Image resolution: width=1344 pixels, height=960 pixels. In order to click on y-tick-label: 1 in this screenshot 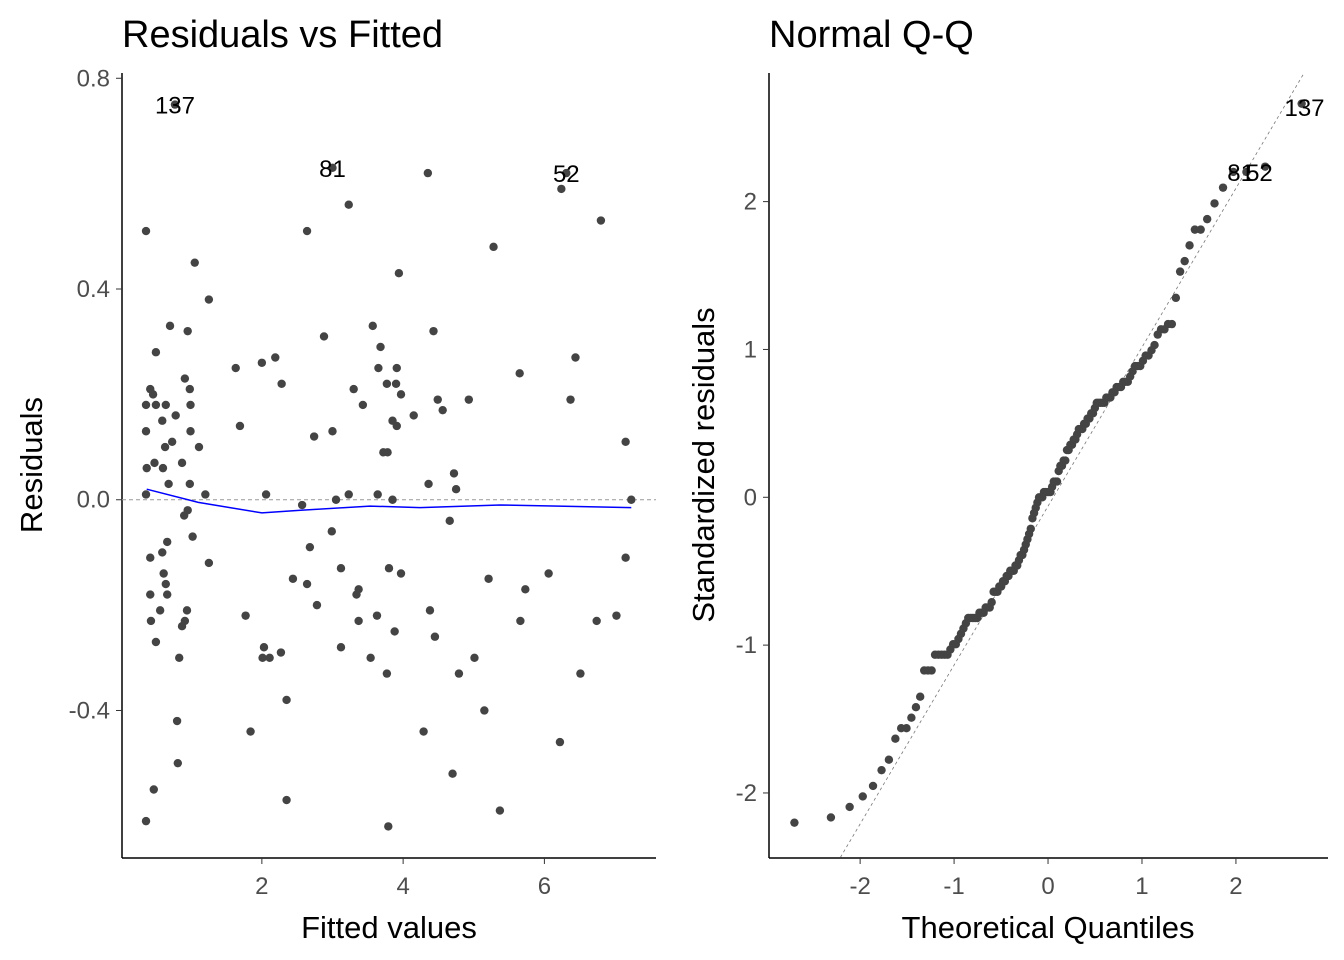, I will do `click(750, 349)`.